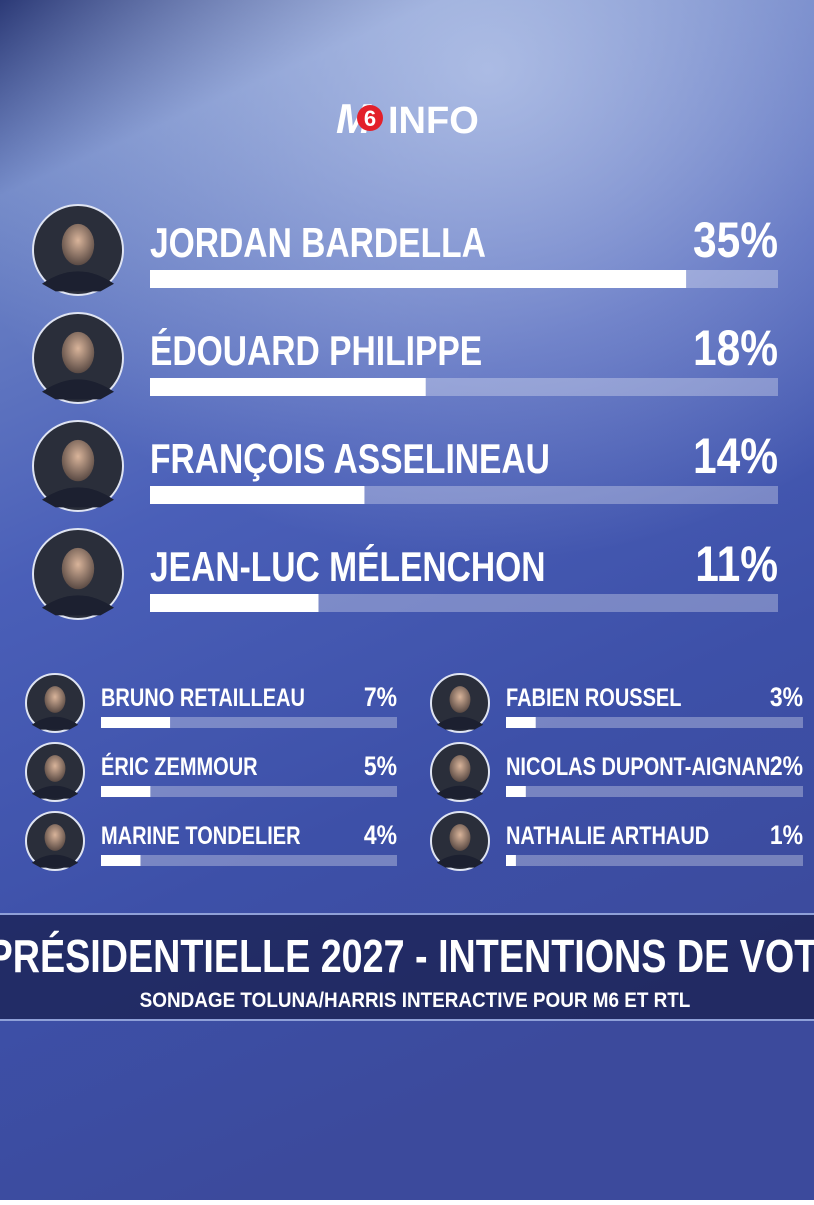  What do you see at coordinates (607, 836) in the screenshot?
I see `candidate-name: NATHALIE ARTHAUD` at bounding box center [607, 836].